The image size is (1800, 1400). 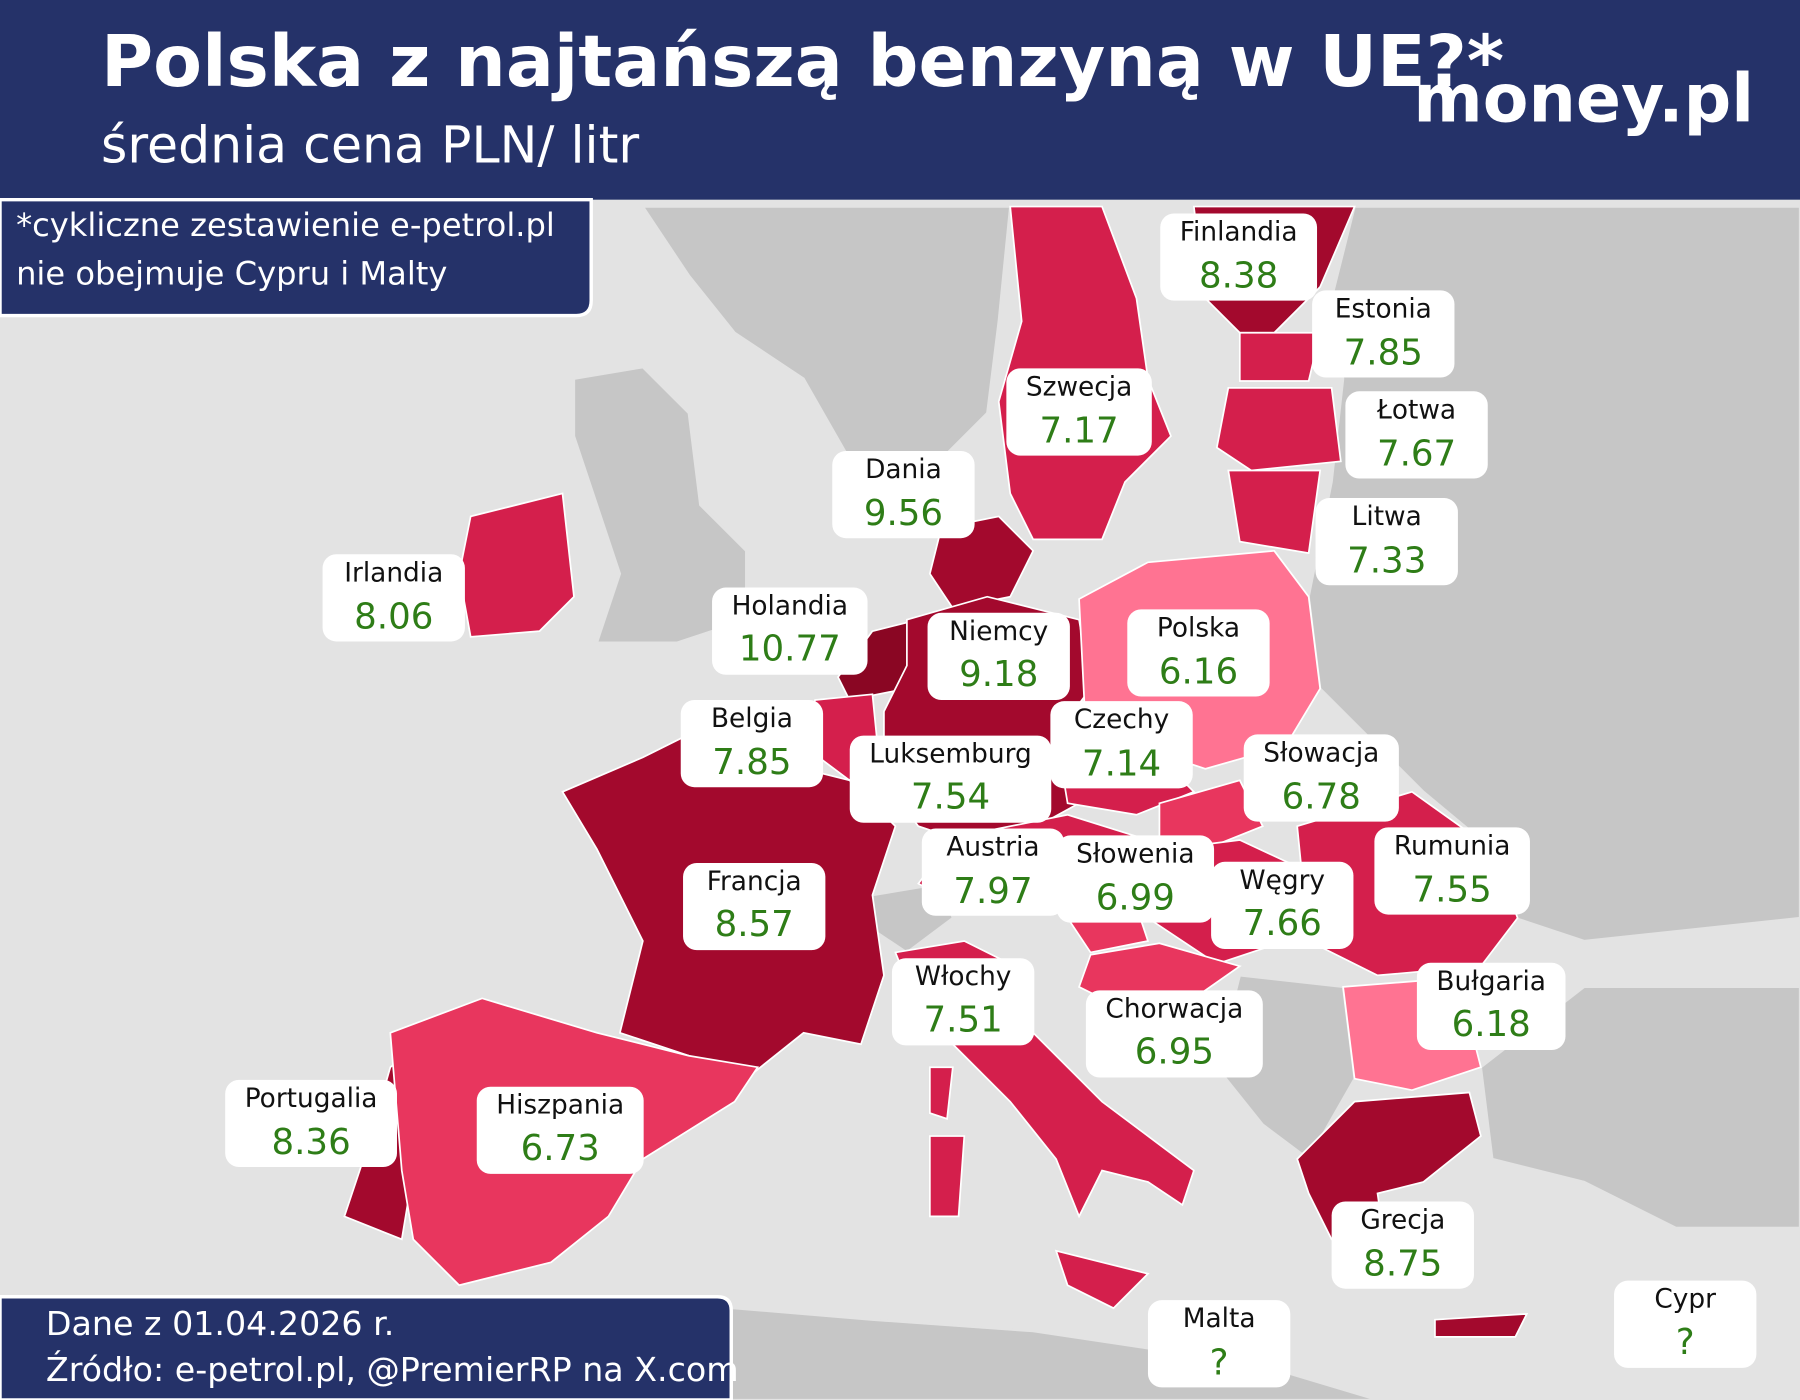 I want to click on country-value: 7.51, so click(x=963, y=1019).